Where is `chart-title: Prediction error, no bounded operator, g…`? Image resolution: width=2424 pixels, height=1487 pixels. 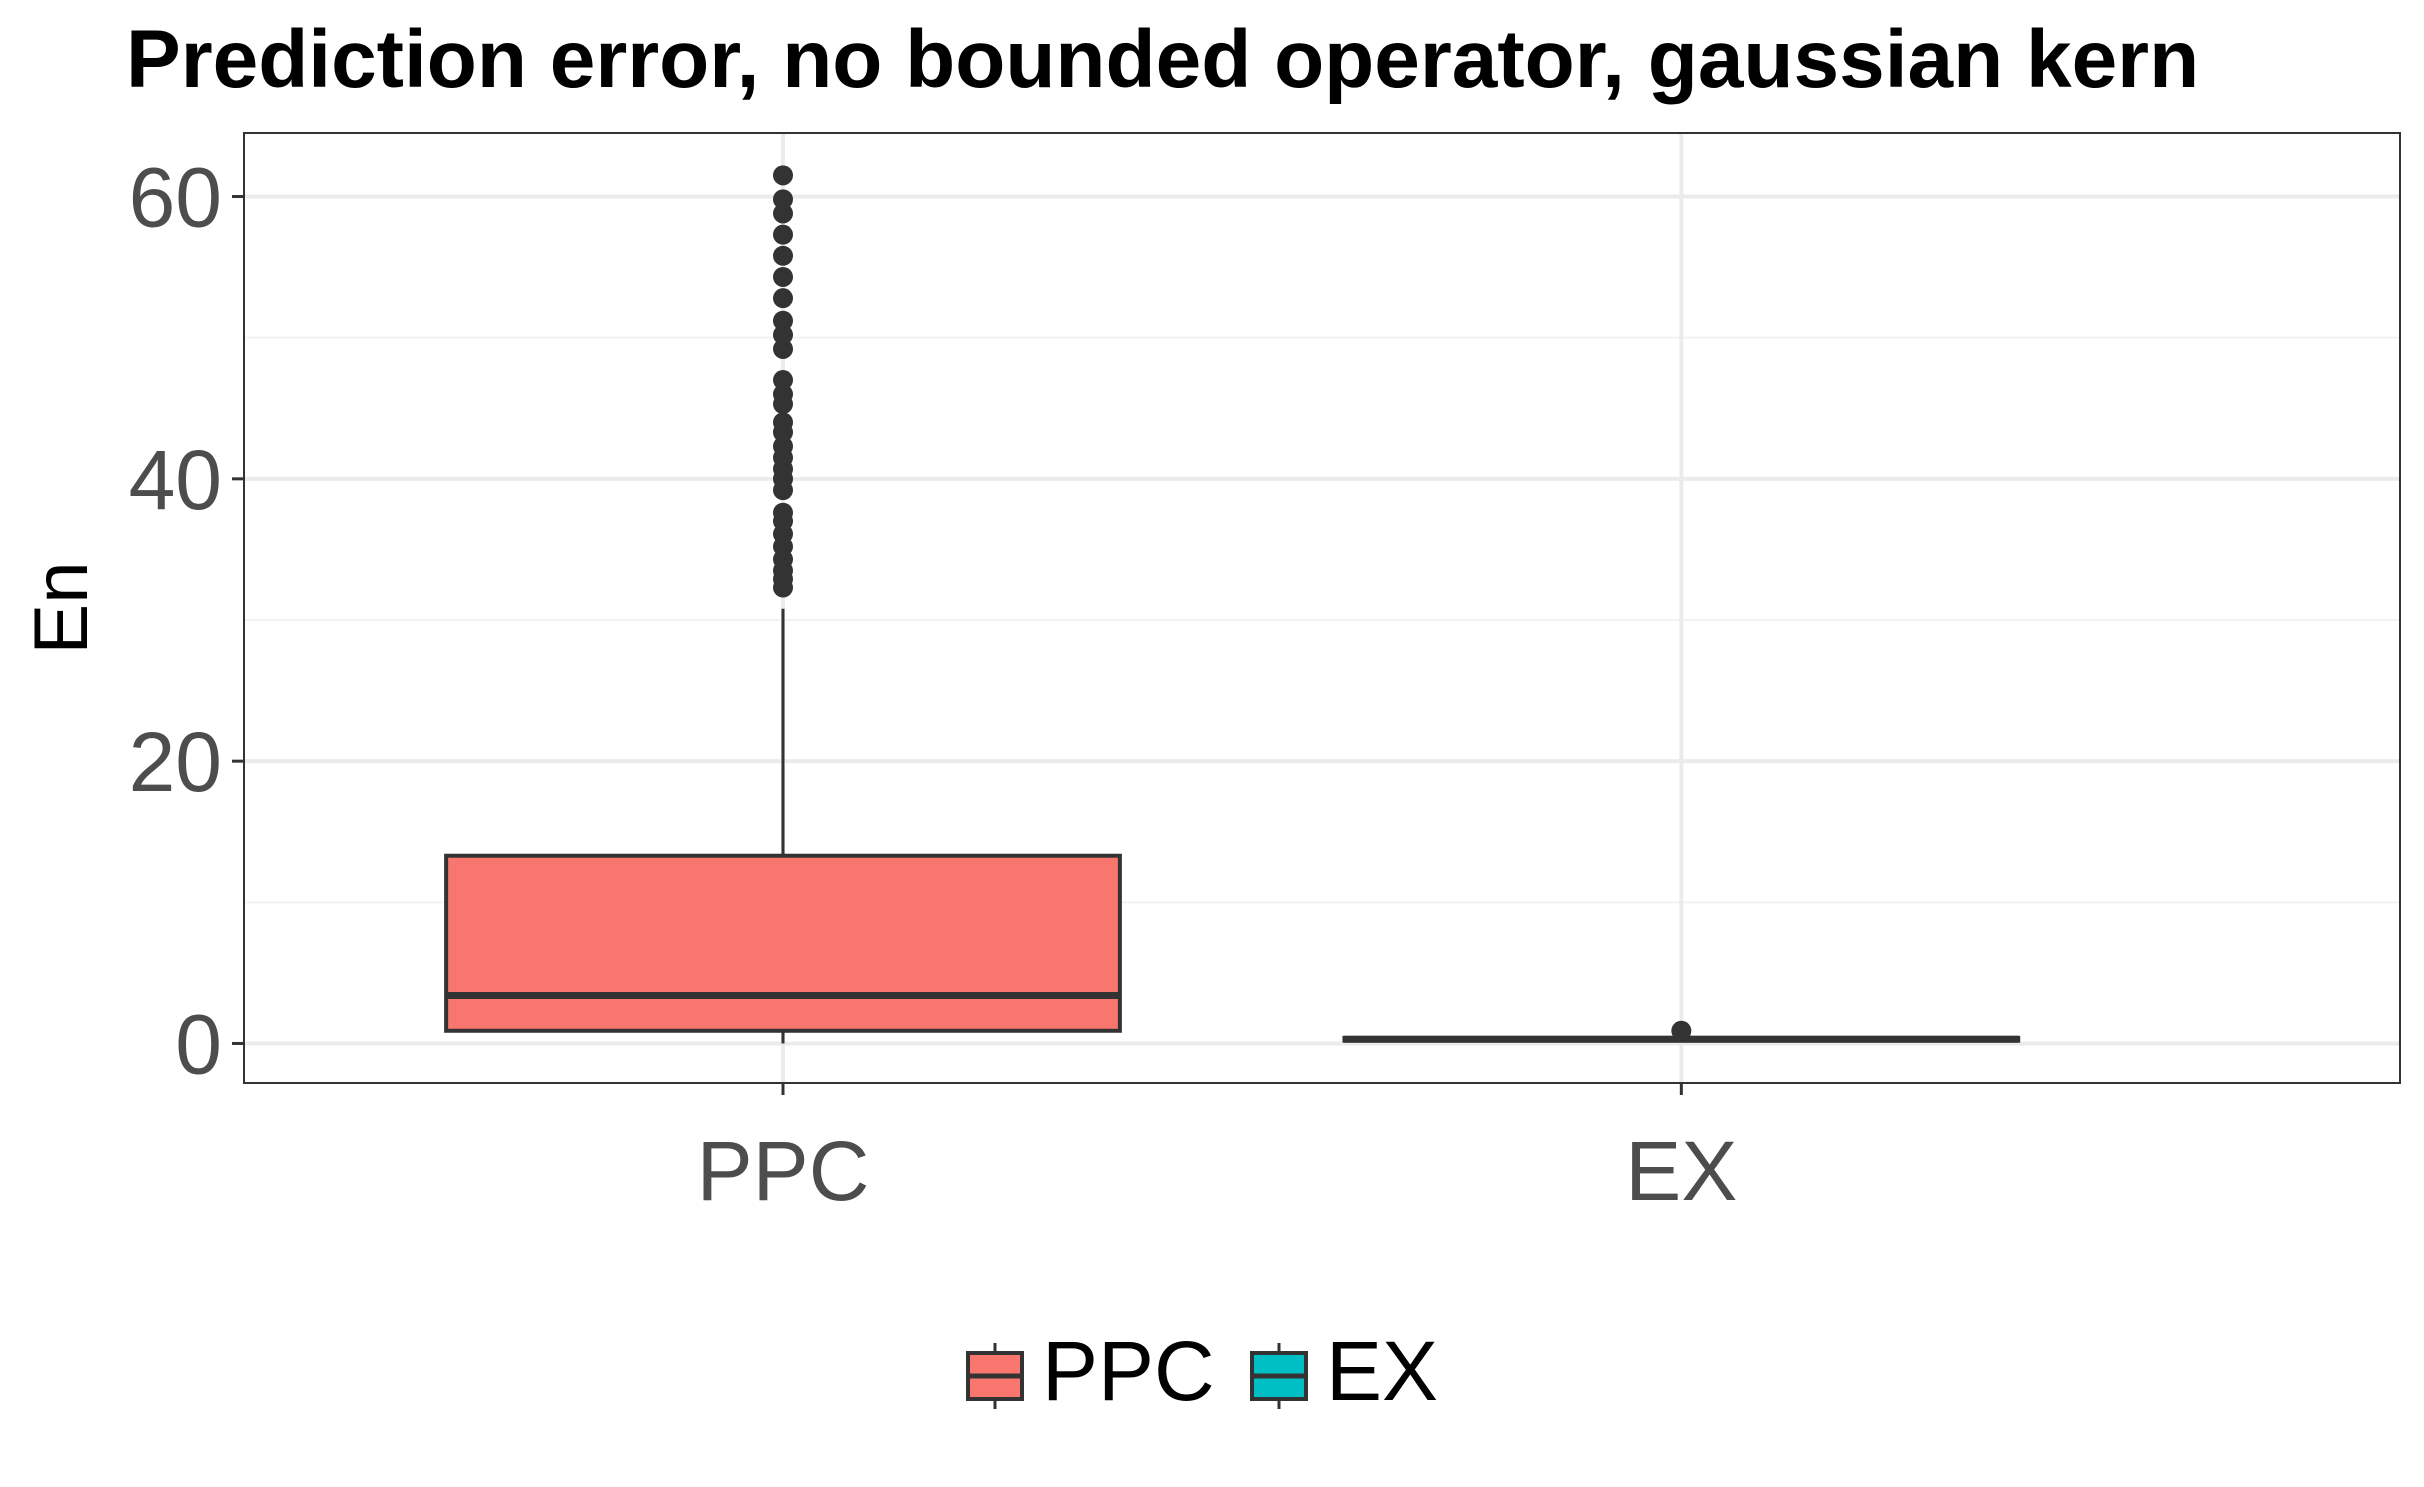 chart-title: Prediction error, no bounded operator, g… is located at coordinates (1162, 59).